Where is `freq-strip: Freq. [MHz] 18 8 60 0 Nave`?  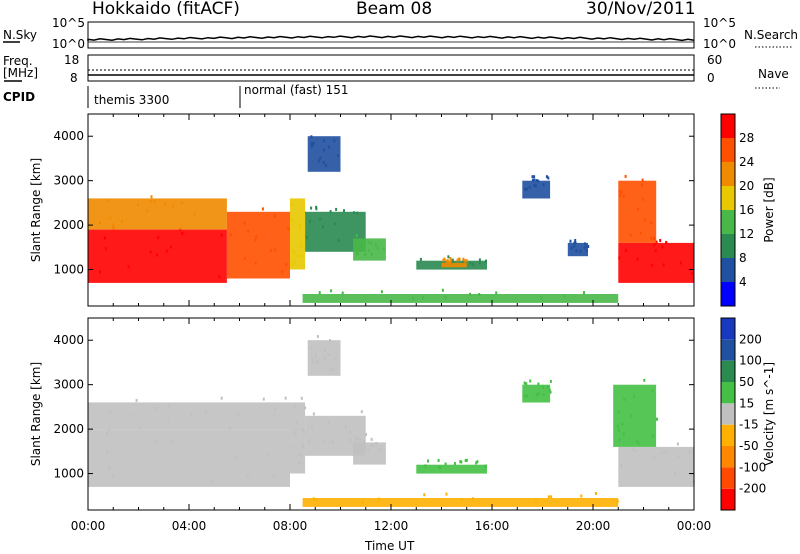
freq-strip: Freq. [MHz] 18 8 60 0 Nave is located at coordinates (396, 71).